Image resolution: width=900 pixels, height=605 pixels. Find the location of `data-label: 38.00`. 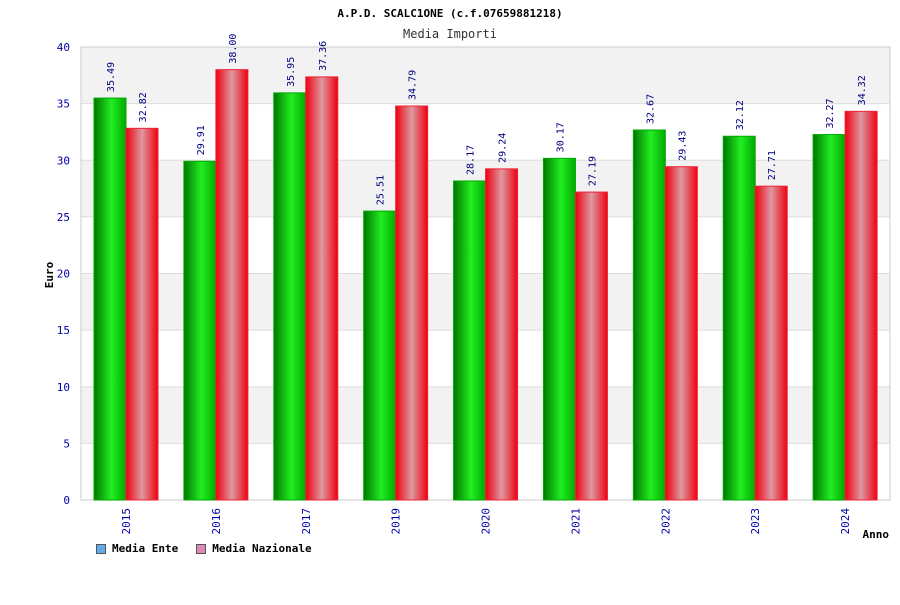

data-label: 38.00 is located at coordinates (233, 49).